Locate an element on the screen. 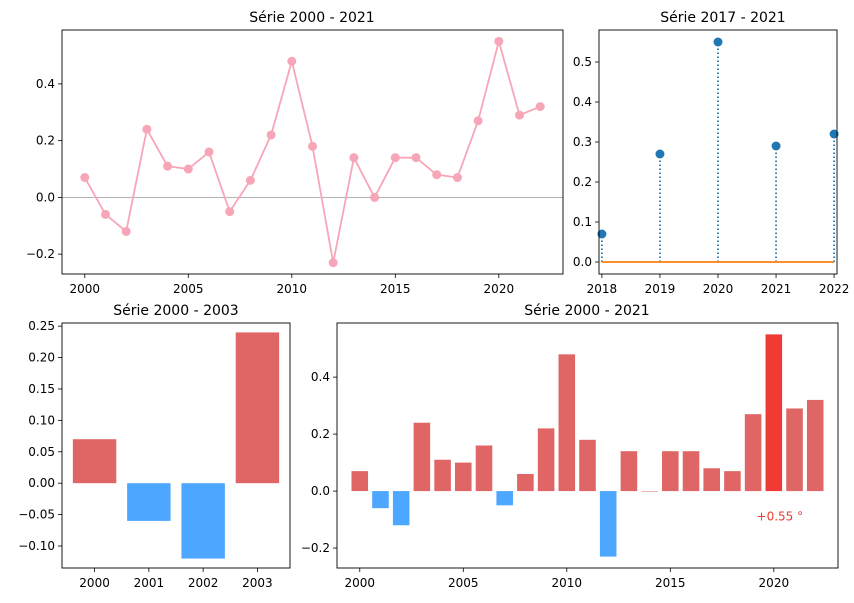 The image size is (854, 603). y-tick-label: −0.10 is located at coordinates (36, 546).